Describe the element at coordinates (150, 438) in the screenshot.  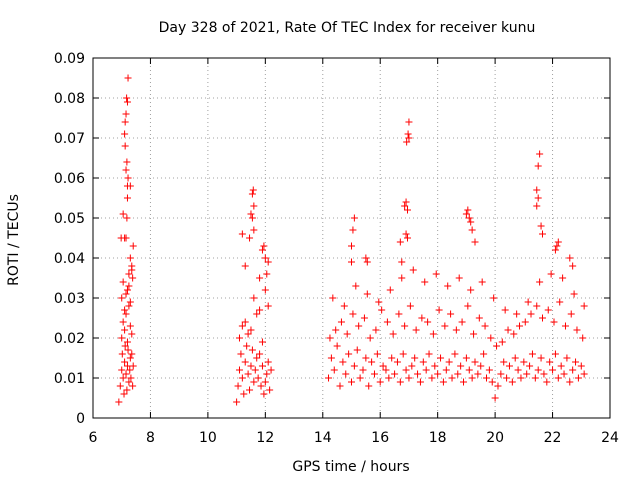
I see `x-tick-label: 8` at that location.